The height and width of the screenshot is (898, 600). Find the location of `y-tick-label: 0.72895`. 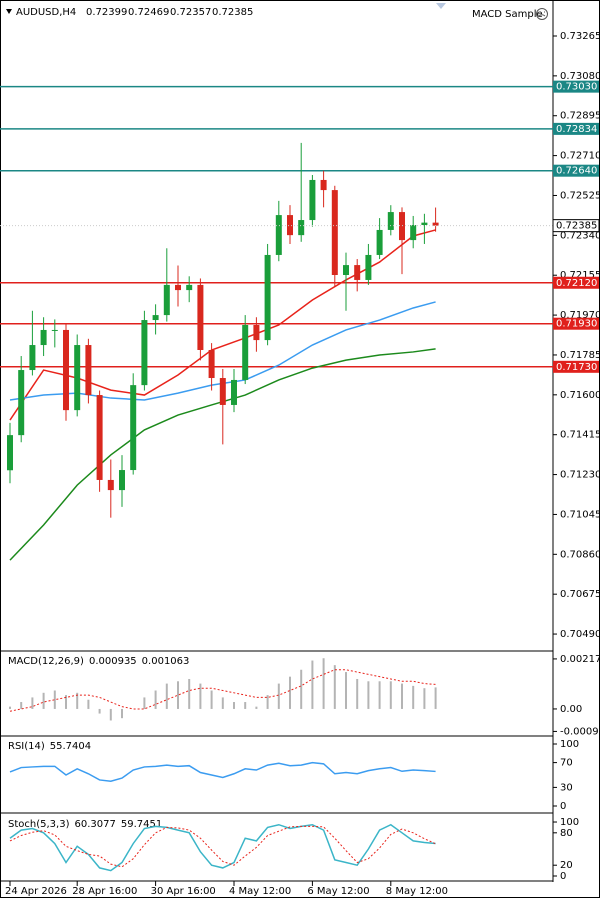

y-tick-label: 0.72895 is located at coordinates (580, 116).